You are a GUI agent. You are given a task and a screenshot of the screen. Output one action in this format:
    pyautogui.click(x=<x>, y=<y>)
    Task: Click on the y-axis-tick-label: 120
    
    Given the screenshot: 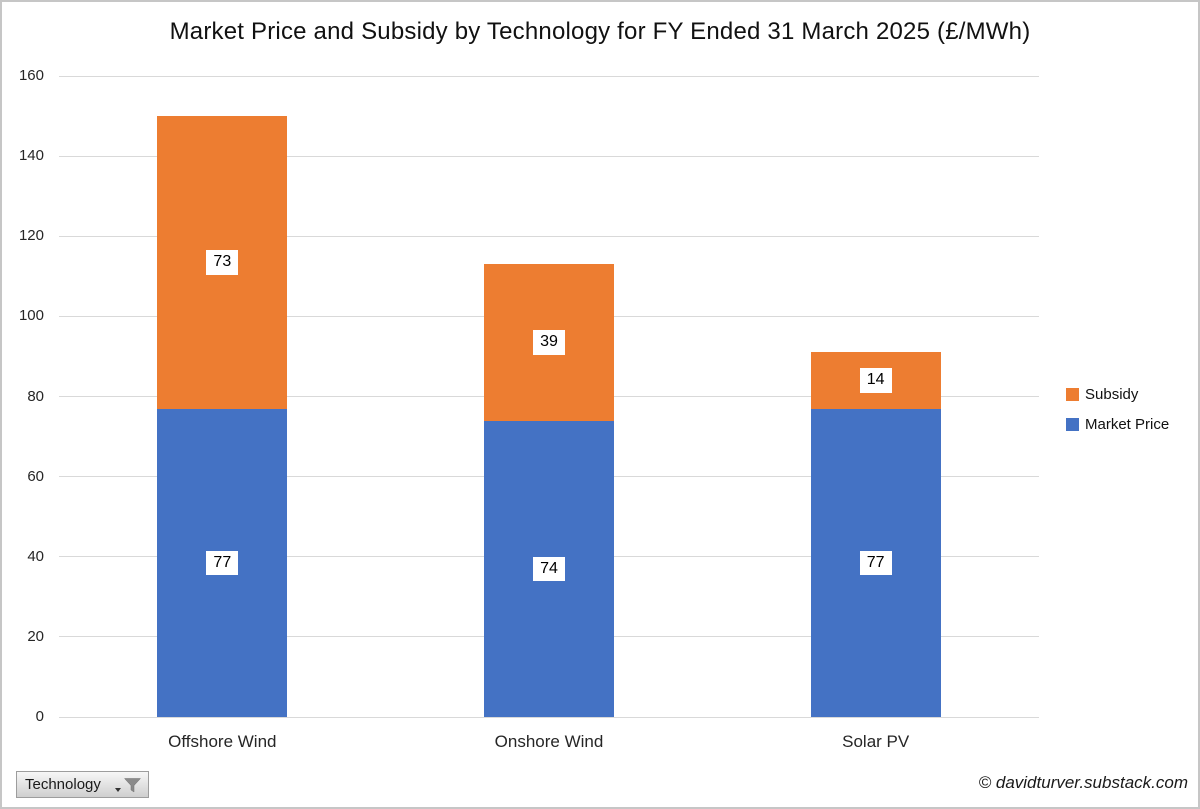 What is the action you would take?
    pyautogui.click(x=31, y=236)
    